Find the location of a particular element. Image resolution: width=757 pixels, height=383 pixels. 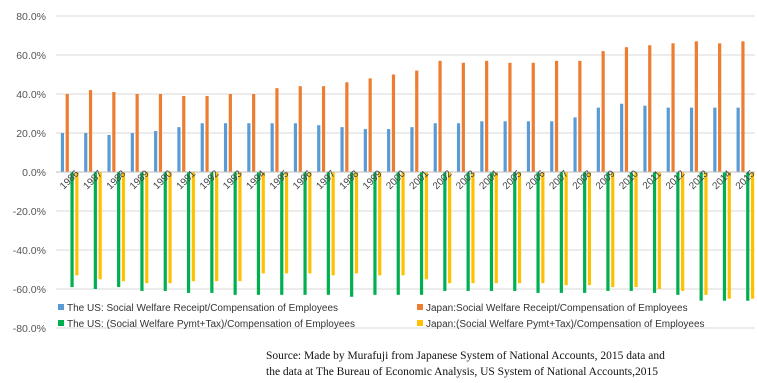

y-tick-label: -20.0% is located at coordinates (29, 212).